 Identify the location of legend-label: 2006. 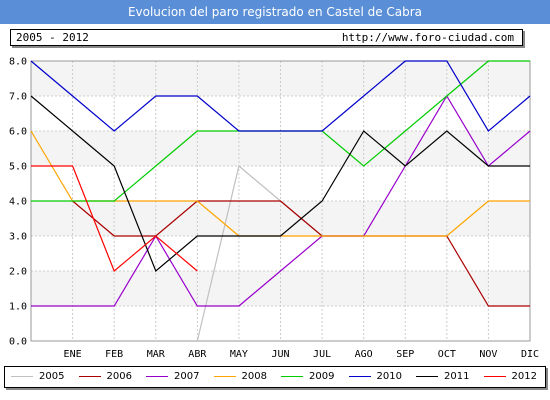
(119, 376).